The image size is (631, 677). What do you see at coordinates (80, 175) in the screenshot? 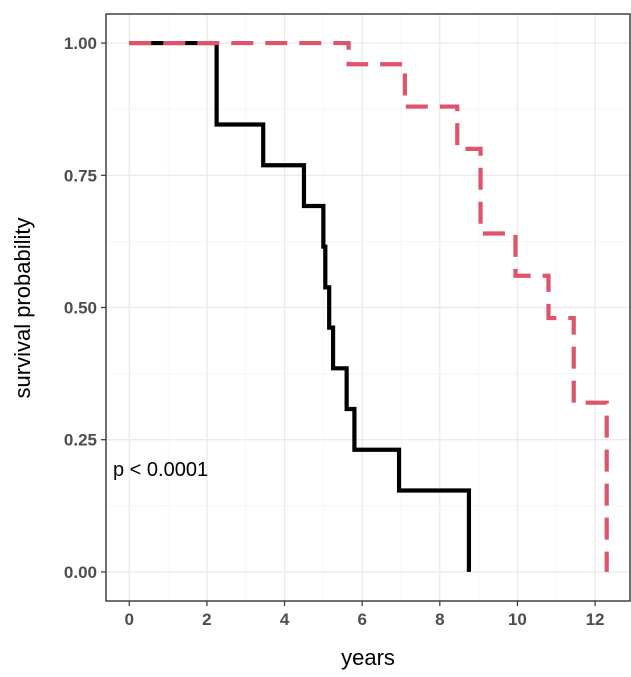
I see `y-tick-label: 0.75` at bounding box center [80, 175].